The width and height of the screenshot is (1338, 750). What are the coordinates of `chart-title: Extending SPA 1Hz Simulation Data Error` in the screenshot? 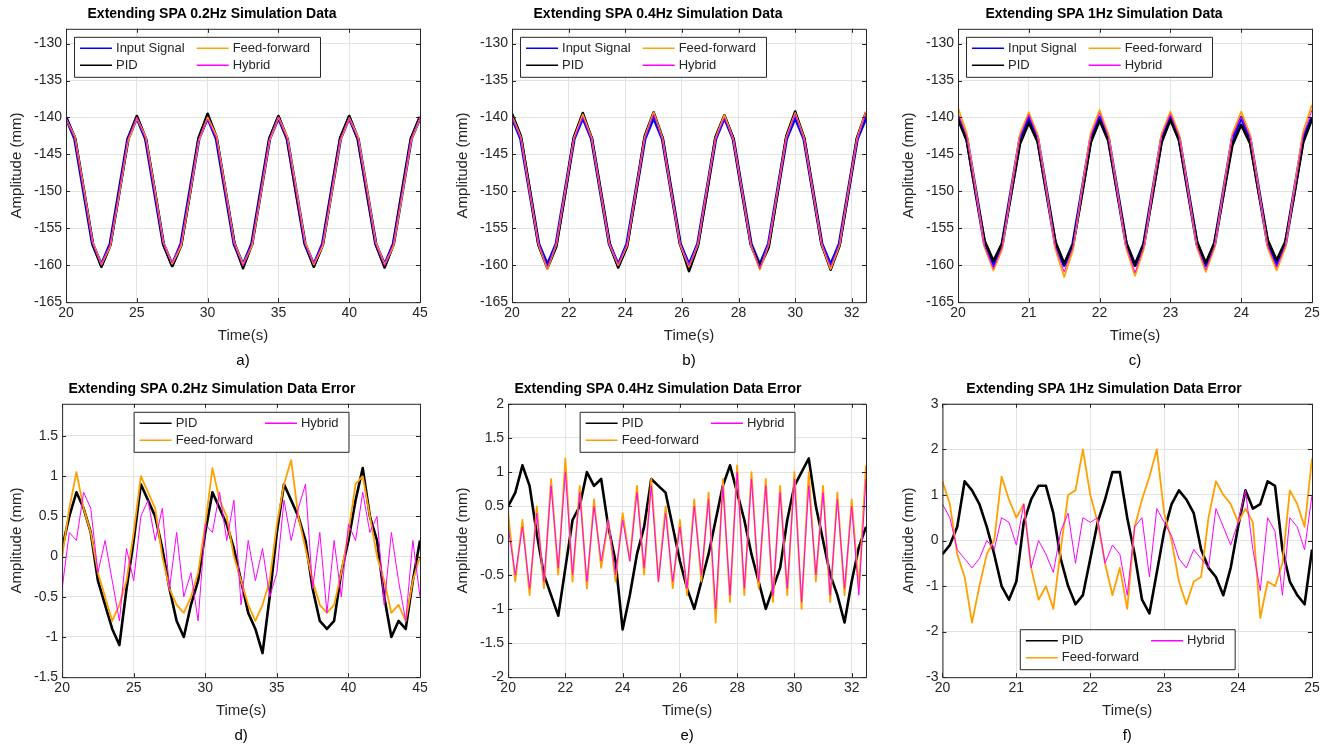 It's located at (1104, 388).